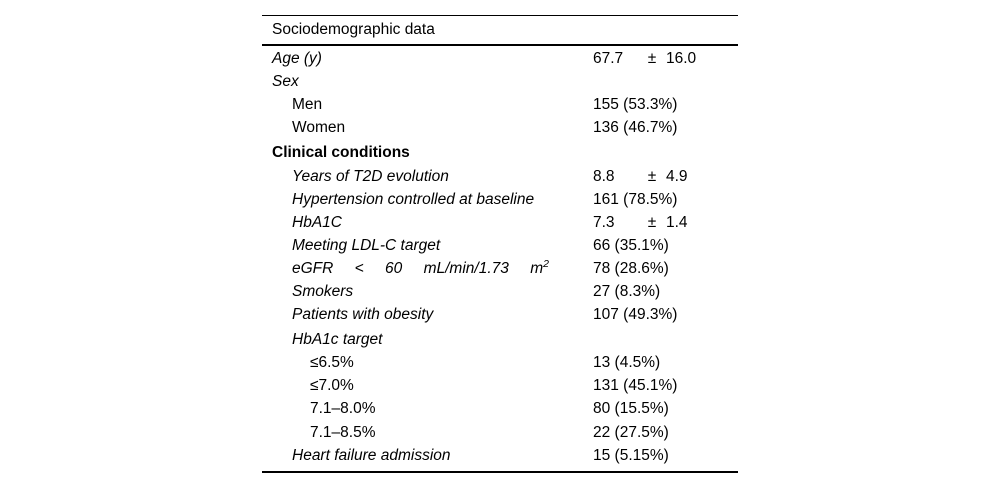 Image resolution: width=1000 pixels, height=492 pixels. What do you see at coordinates (500, 128) in the screenshot?
I see `table-row: Women 136 (46.7%)` at bounding box center [500, 128].